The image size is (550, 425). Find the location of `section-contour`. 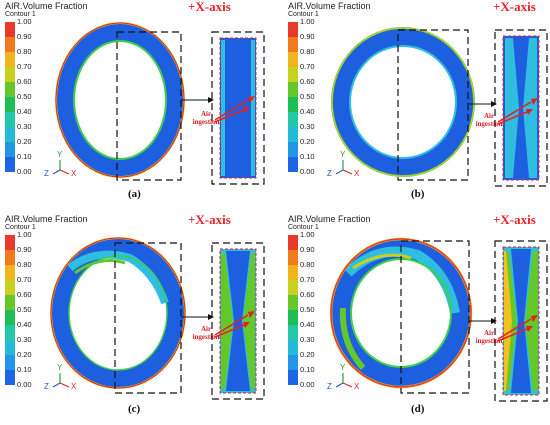

section-contour is located at coordinates (238, 108).